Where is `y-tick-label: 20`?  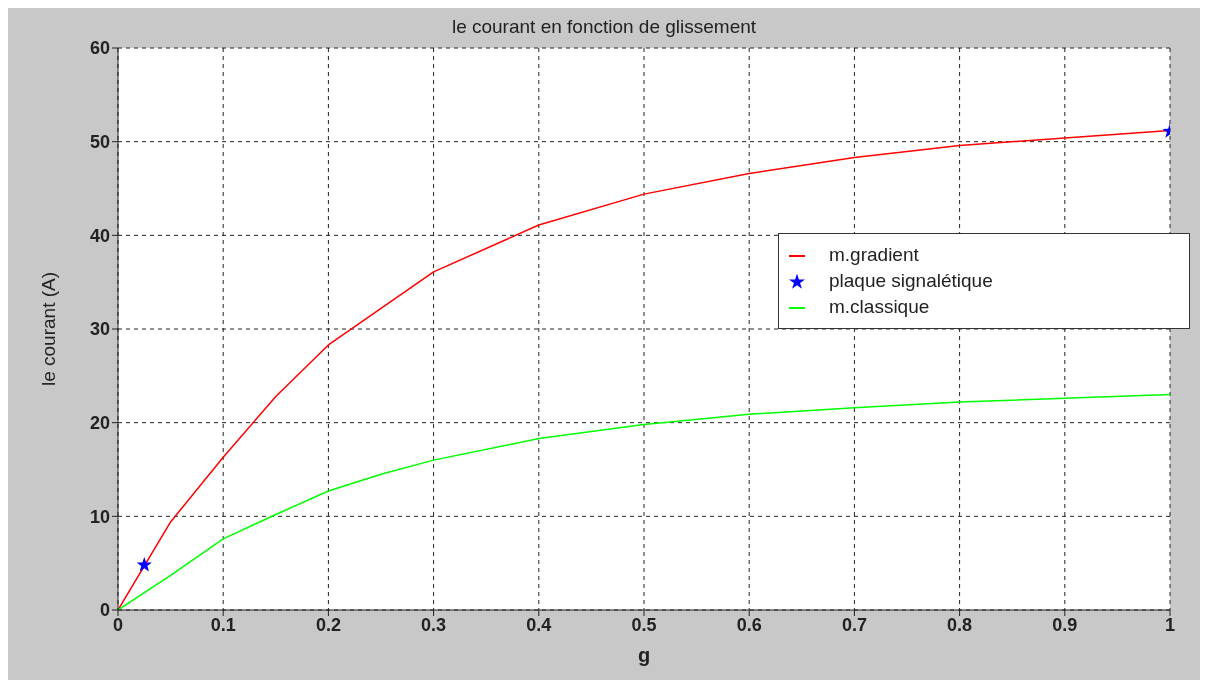 y-tick-label: 20 is located at coordinates (99, 423).